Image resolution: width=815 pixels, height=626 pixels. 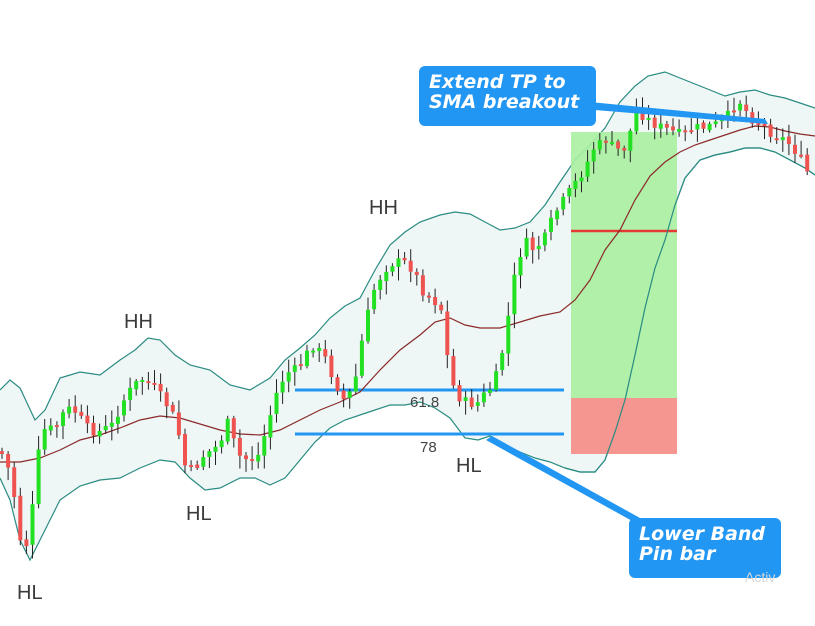 What do you see at coordinates (624, 426) in the screenshot?
I see `stop-loss-zone` at bounding box center [624, 426].